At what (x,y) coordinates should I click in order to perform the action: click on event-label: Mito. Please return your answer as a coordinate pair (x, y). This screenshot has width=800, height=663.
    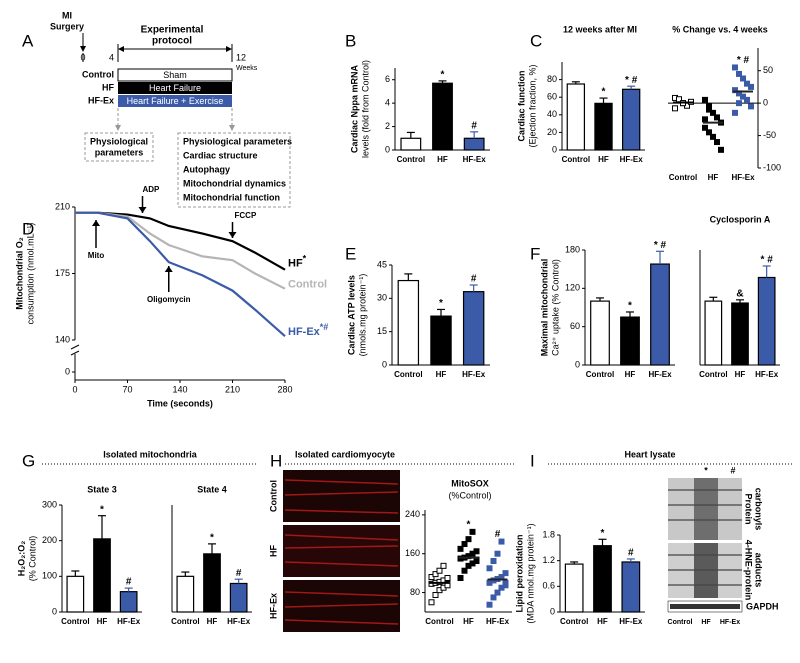
    Looking at the image, I should click on (96, 255).